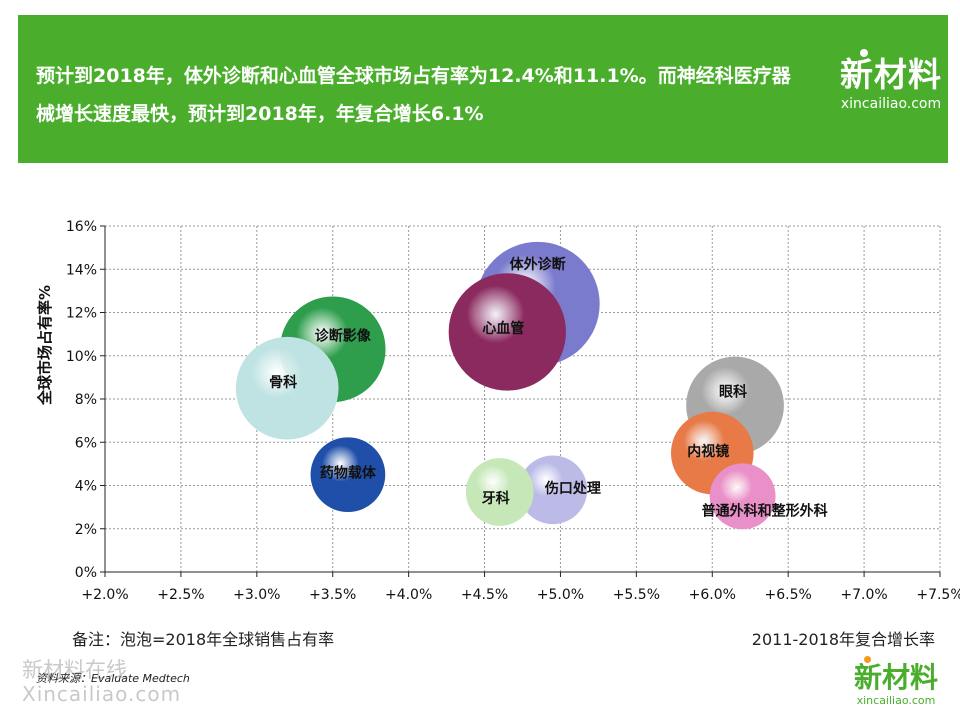 This screenshot has width=960, height=720. Describe the element at coordinates (895, 677) in the screenshot. I see `logo-bottom-text: 新材料` at that location.